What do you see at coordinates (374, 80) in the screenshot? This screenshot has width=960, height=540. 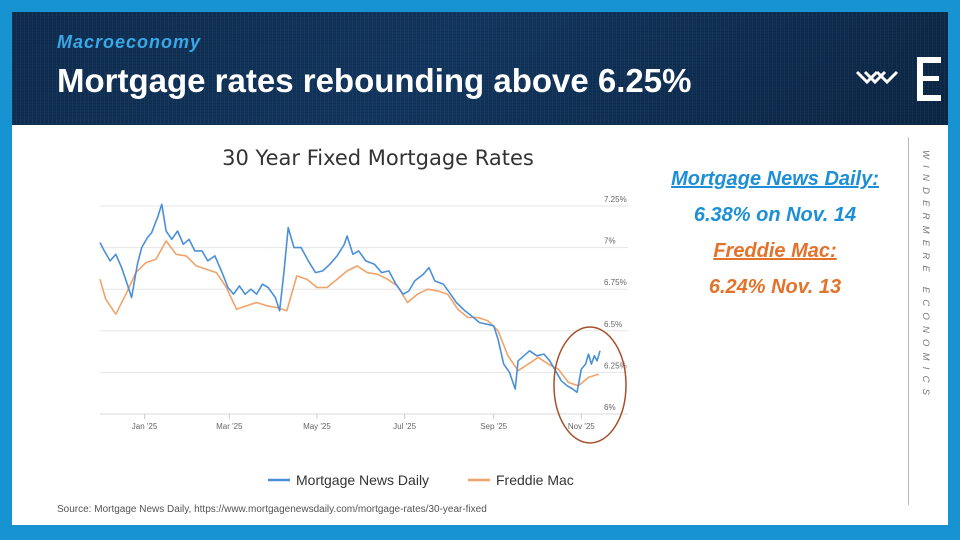 I see `slide-title: Mortgage rates rebounding above 6.25%` at bounding box center [374, 80].